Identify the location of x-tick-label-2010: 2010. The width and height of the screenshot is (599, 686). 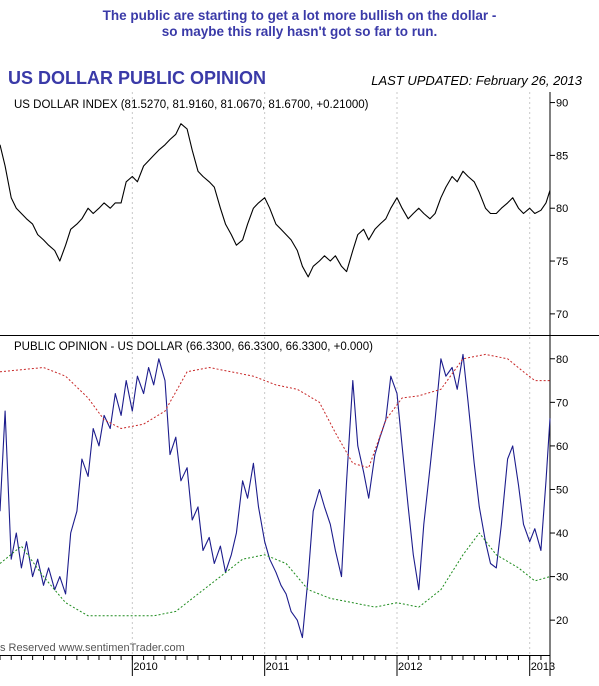
(145, 667).